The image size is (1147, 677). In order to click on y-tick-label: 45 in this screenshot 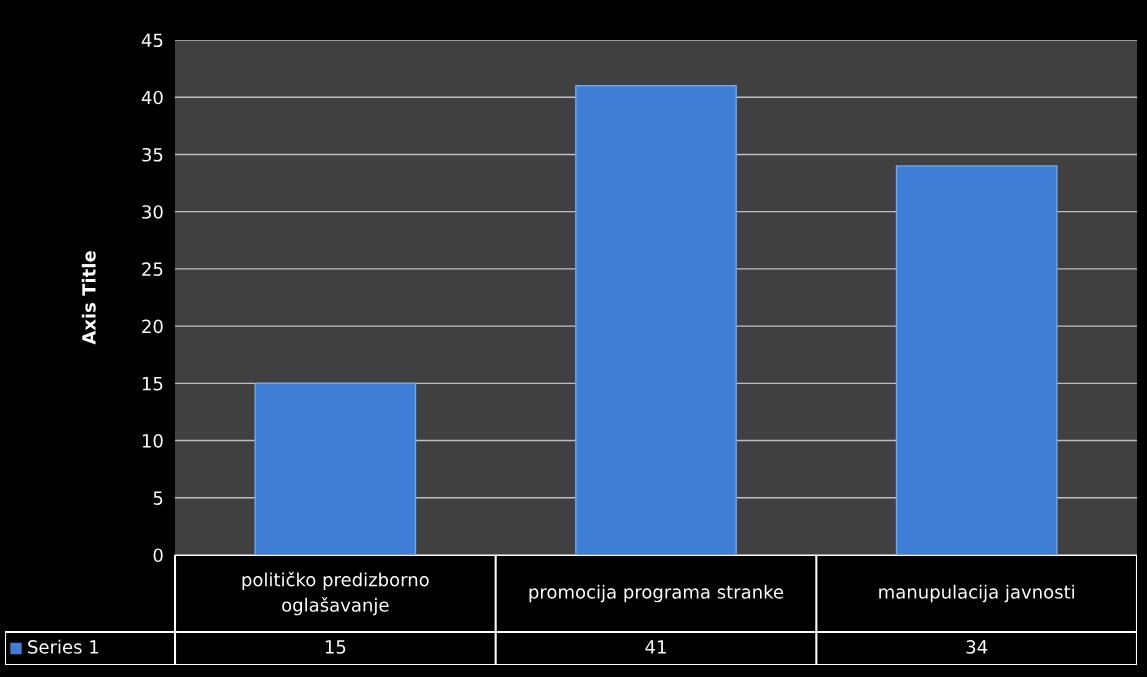, I will do `click(152, 40)`.